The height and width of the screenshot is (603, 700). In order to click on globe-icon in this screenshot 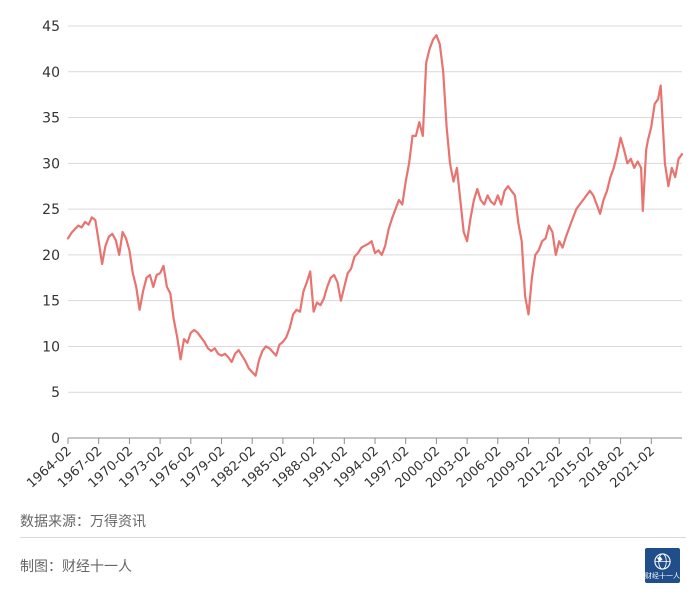, I will do `click(662, 561)`.